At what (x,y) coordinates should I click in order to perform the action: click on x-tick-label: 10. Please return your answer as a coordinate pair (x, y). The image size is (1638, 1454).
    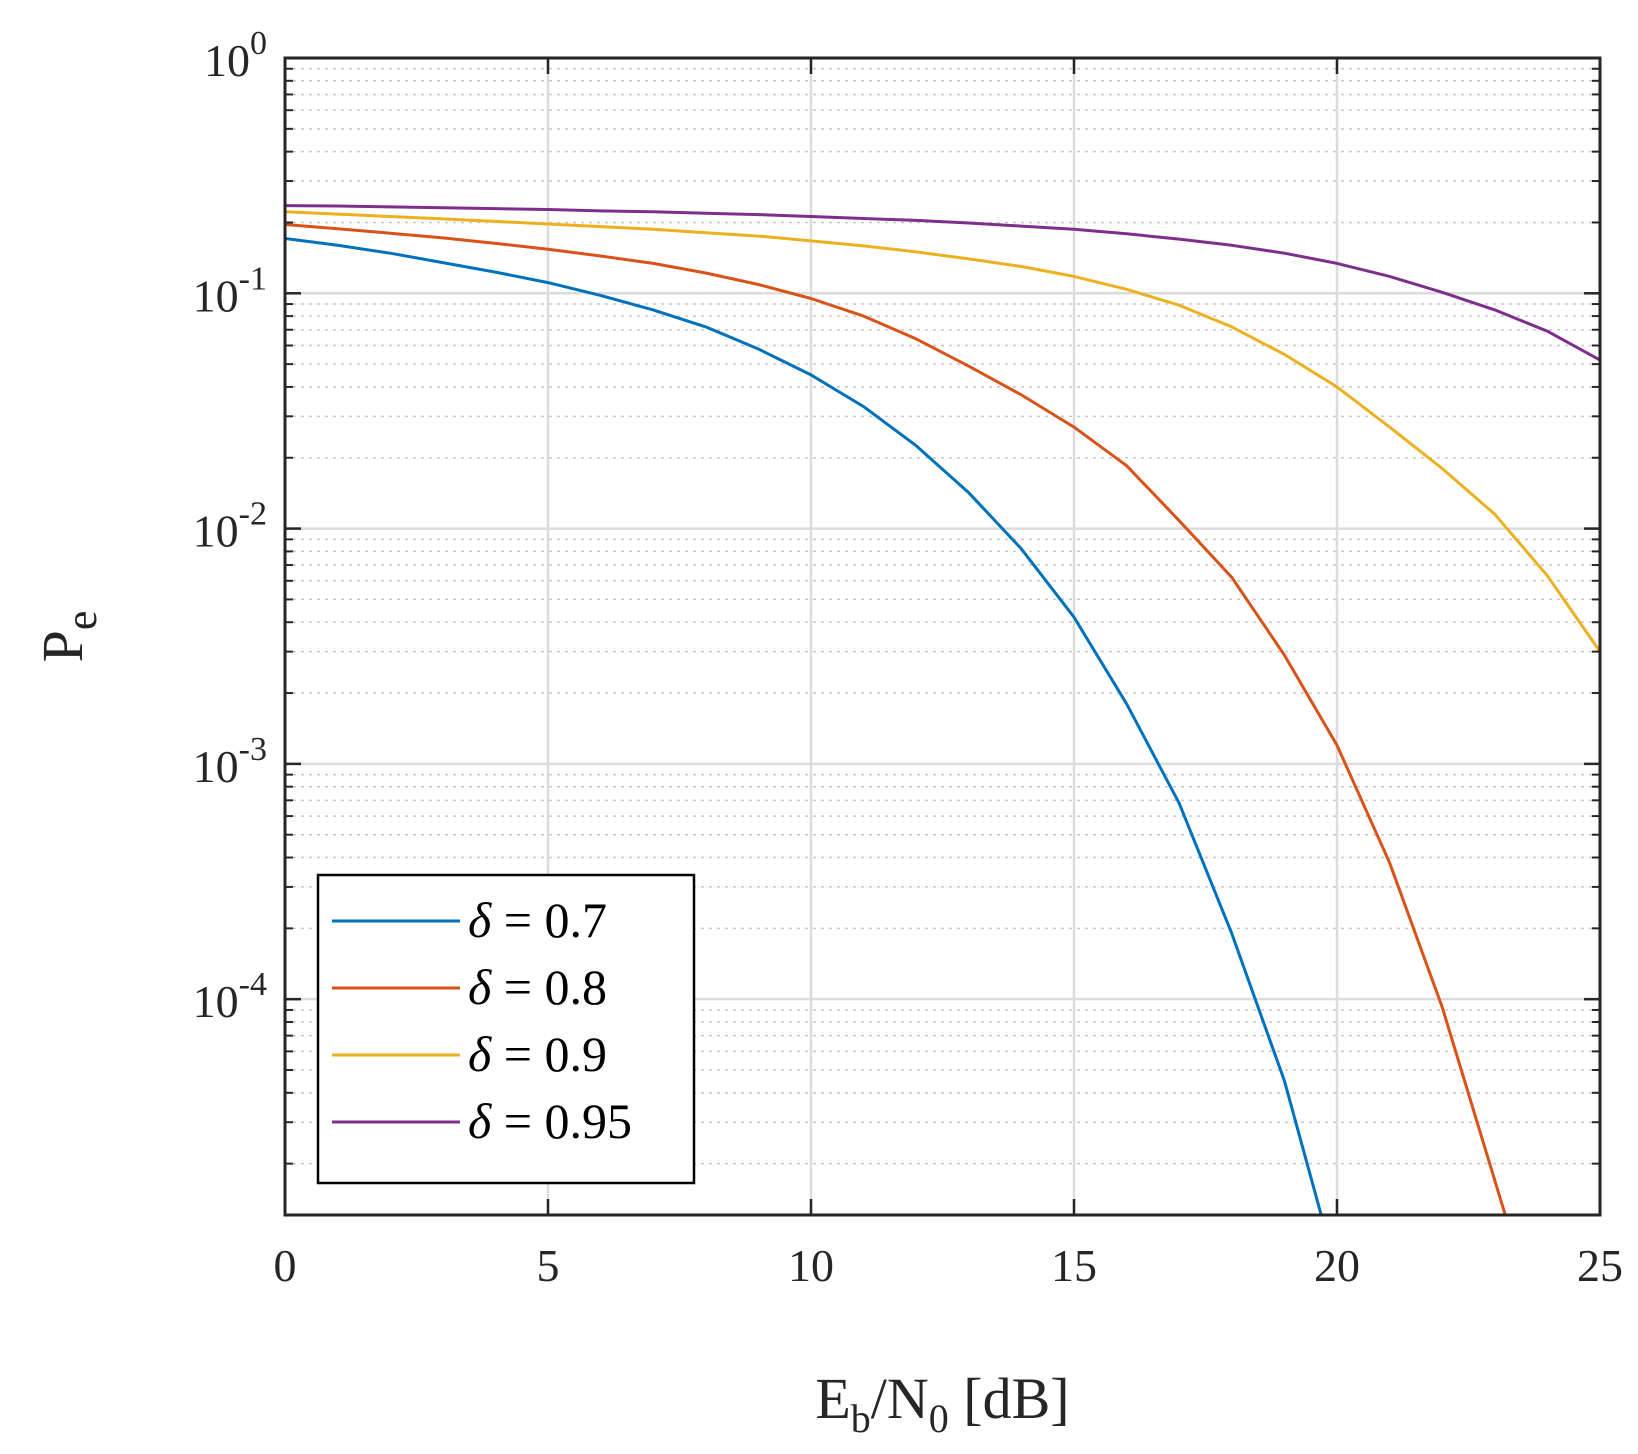
    Looking at the image, I should click on (811, 1265).